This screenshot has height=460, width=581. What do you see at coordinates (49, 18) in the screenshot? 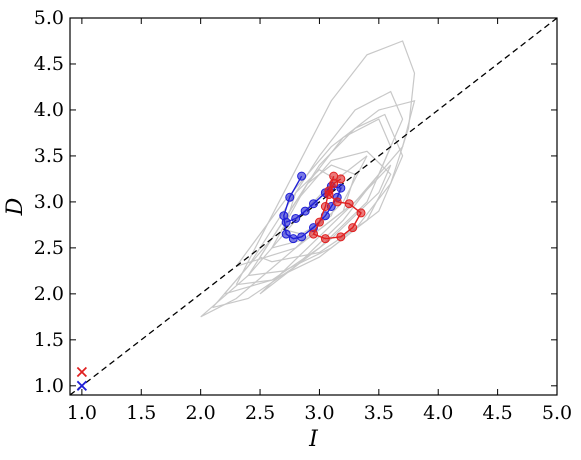
I see `y-tick-label: 5.0` at bounding box center [49, 18].